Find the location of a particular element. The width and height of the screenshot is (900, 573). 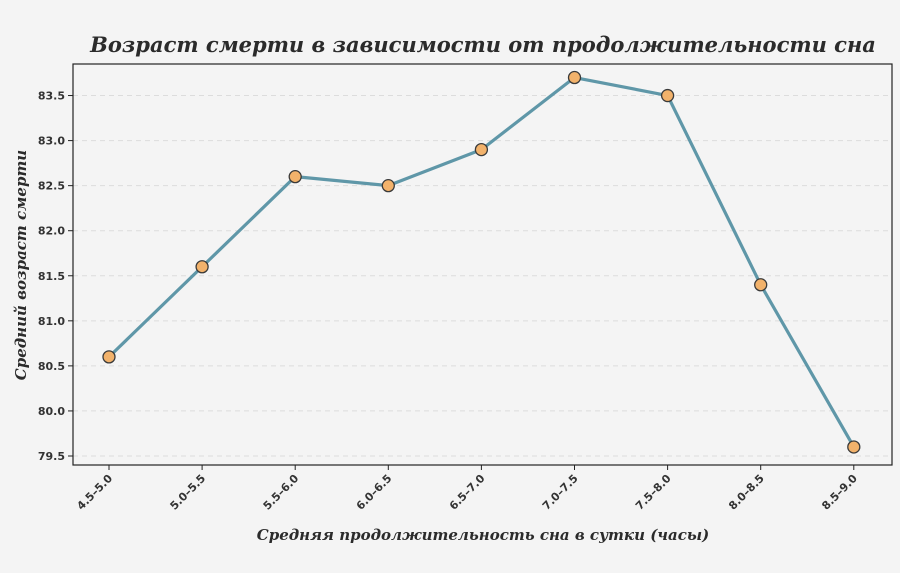

y-tick-label: 83.0 is located at coordinates (51, 141).